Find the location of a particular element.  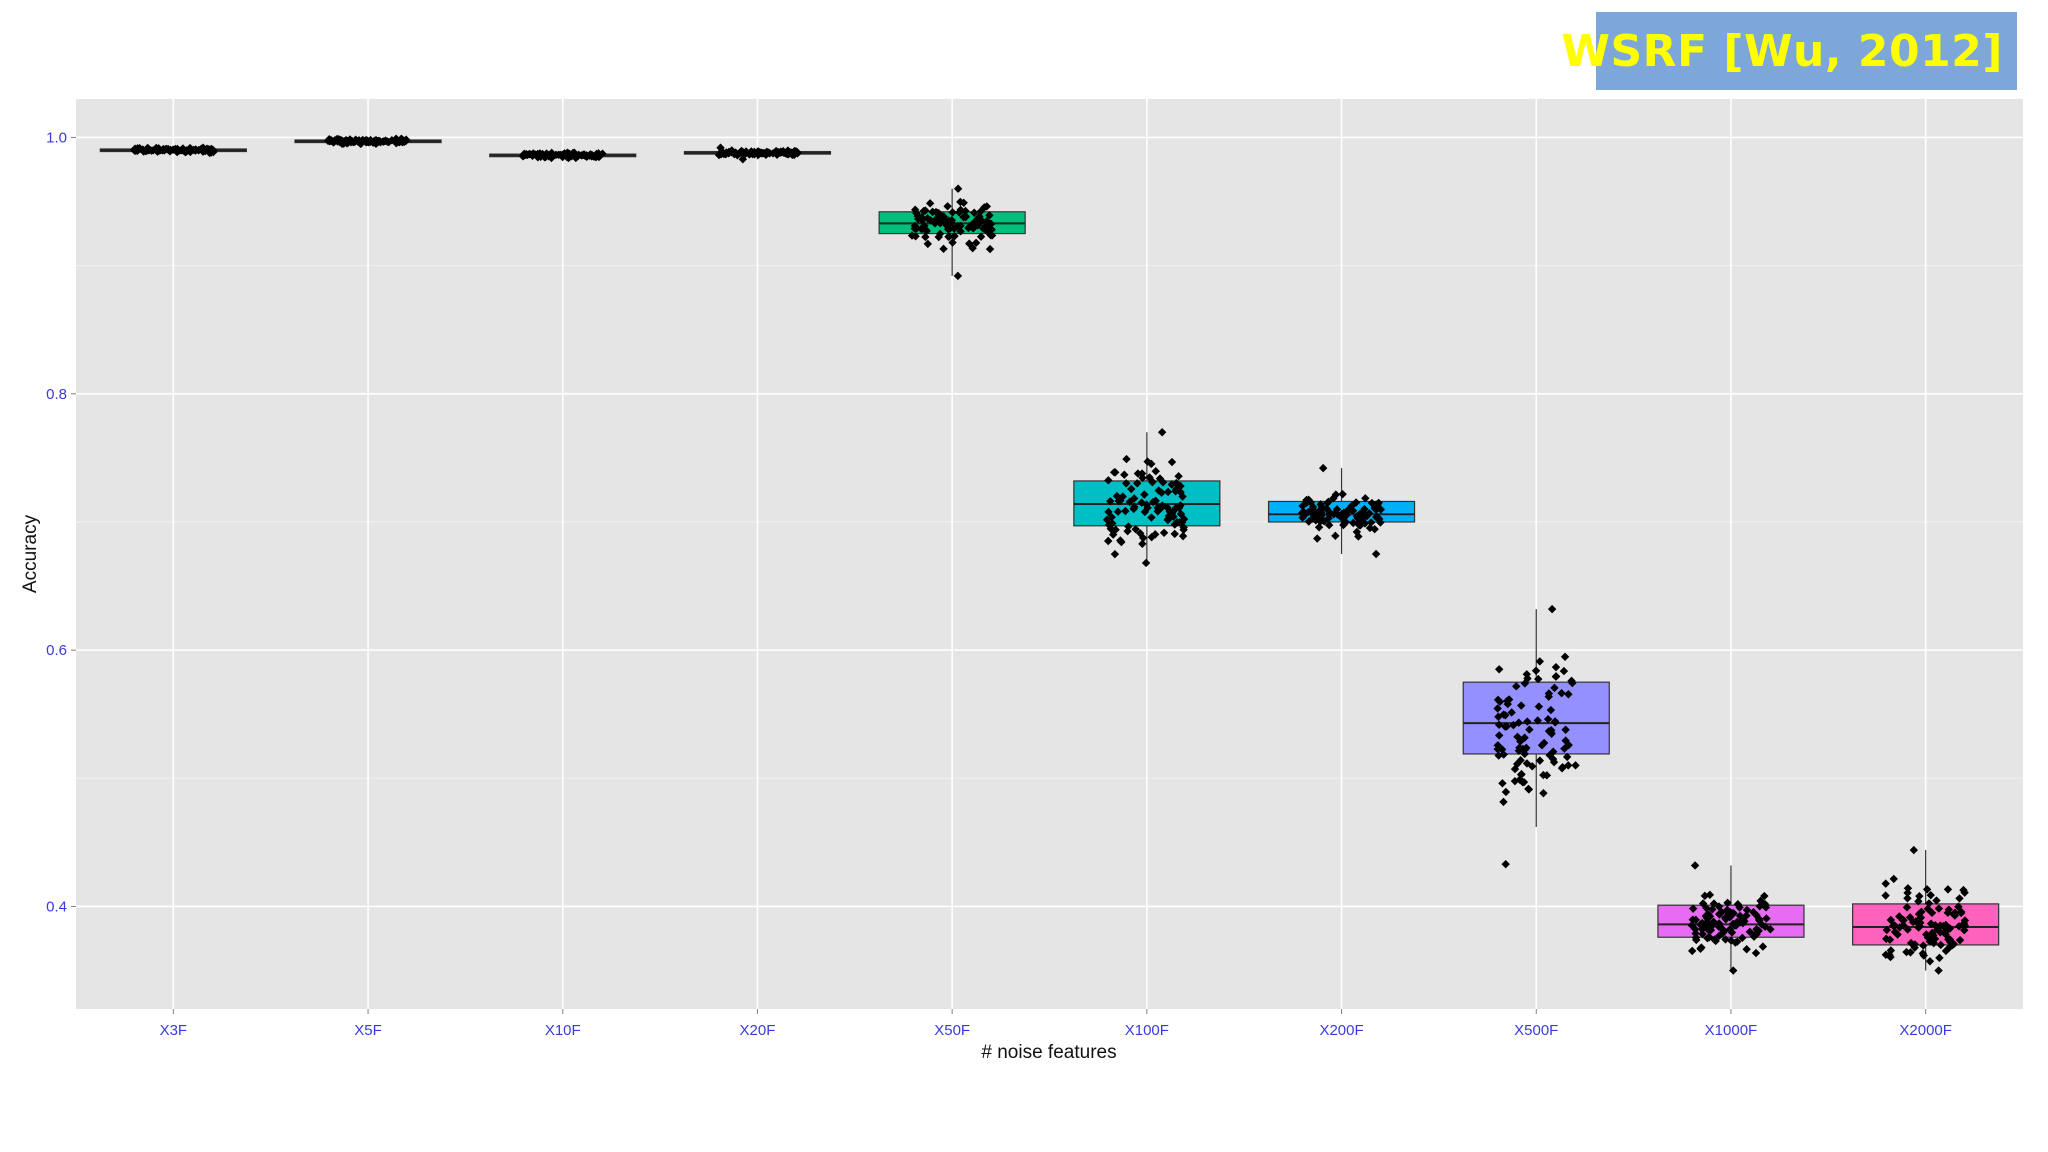

y-axis-ticks: 0.4 0.6 0.8 1.0 is located at coordinates (61, 522).